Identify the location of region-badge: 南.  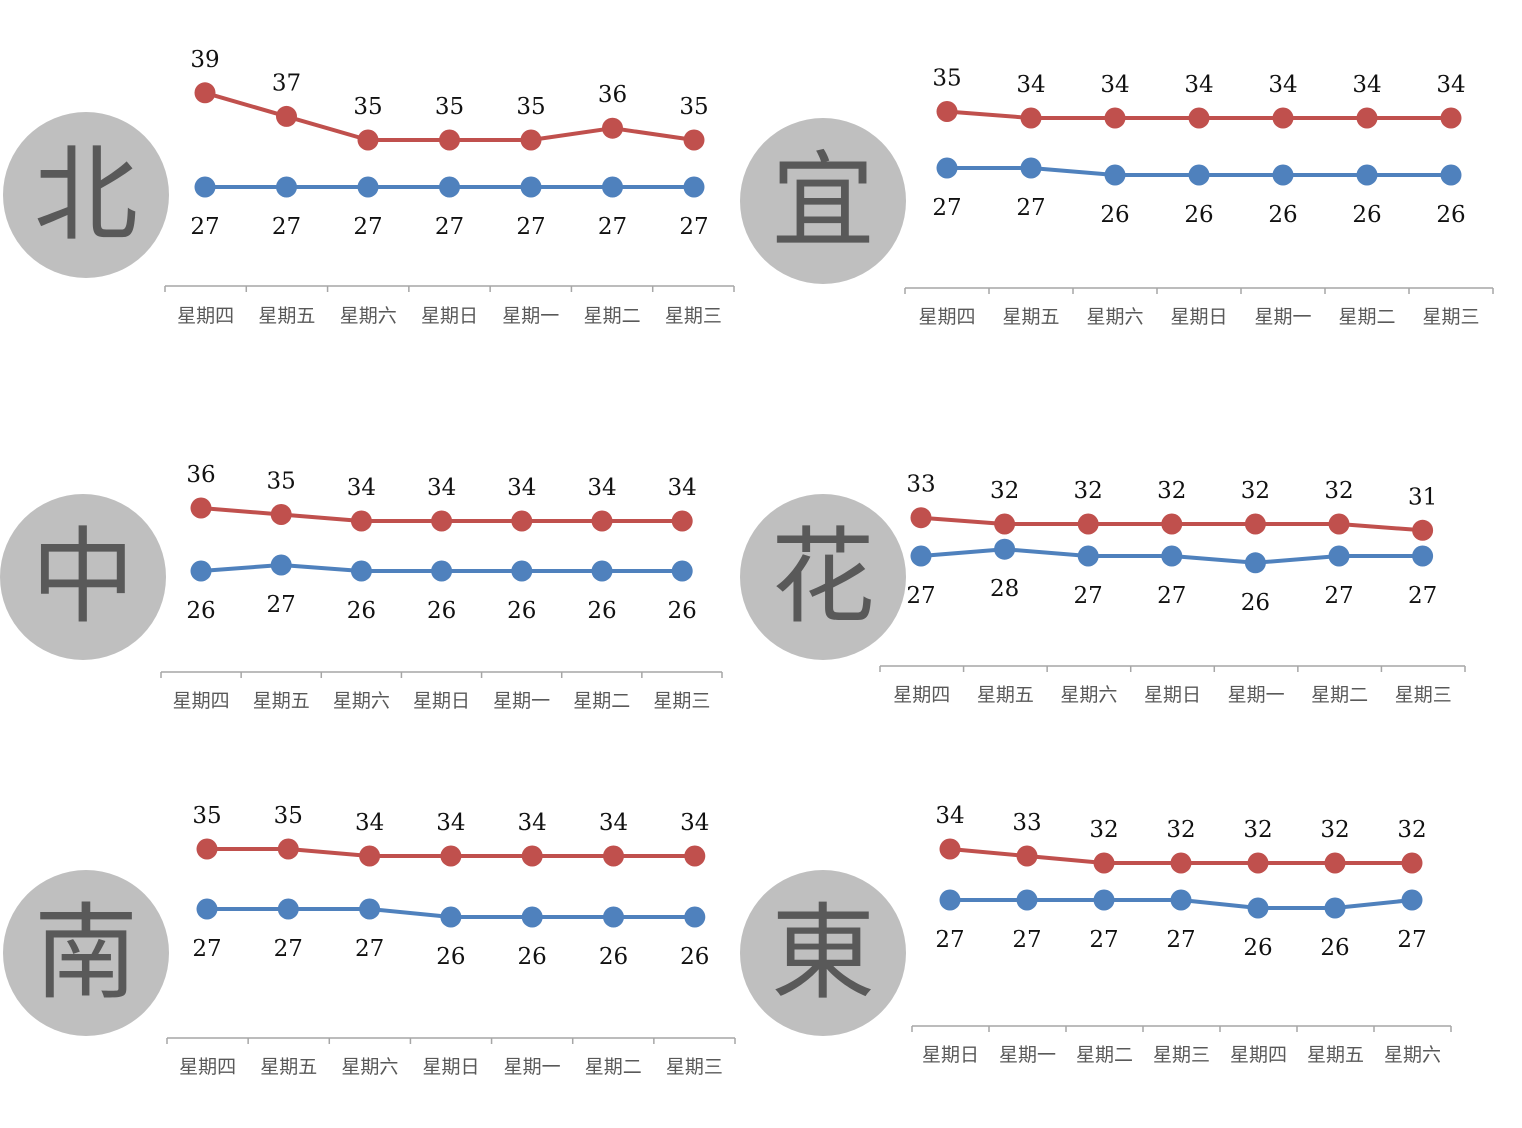
(86, 953).